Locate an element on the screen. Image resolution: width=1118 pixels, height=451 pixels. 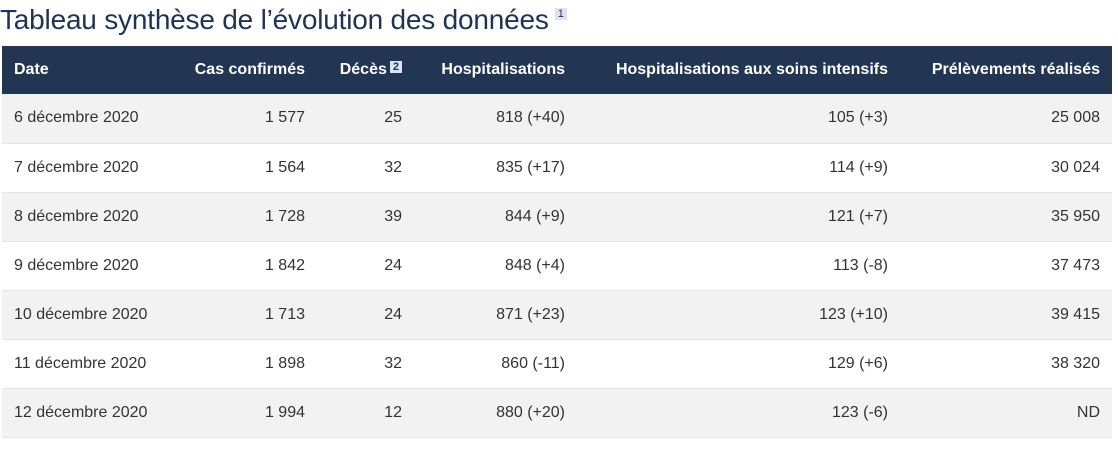
cell-prel: 30 024 is located at coordinates (1075, 167).